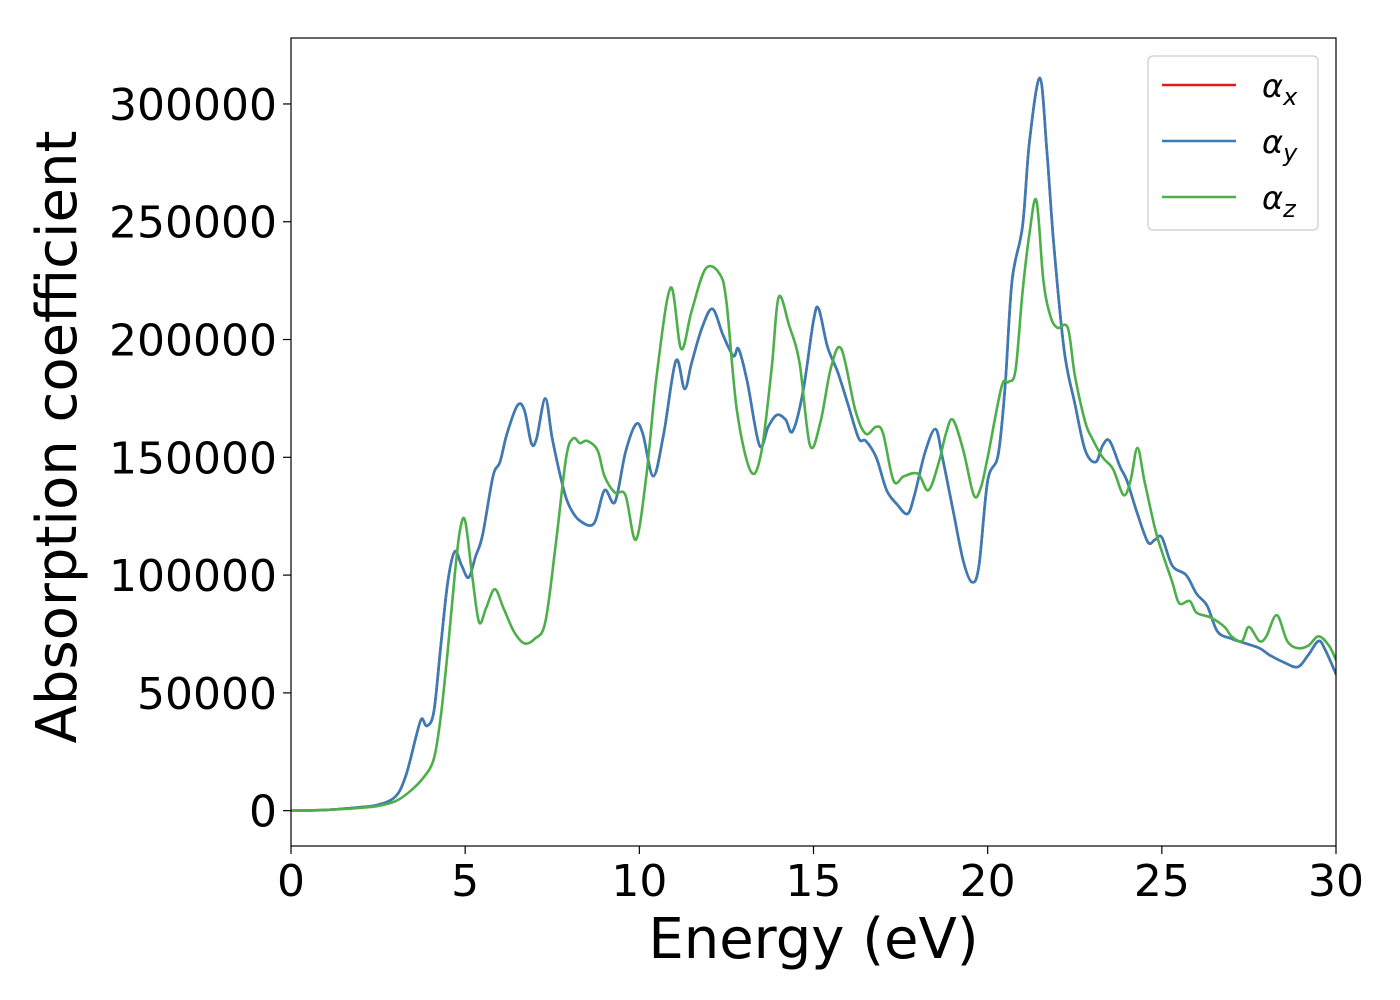  Describe the element at coordinates (193, 223) in the screenshot. I see `y-tick-label: 250000` at that location.